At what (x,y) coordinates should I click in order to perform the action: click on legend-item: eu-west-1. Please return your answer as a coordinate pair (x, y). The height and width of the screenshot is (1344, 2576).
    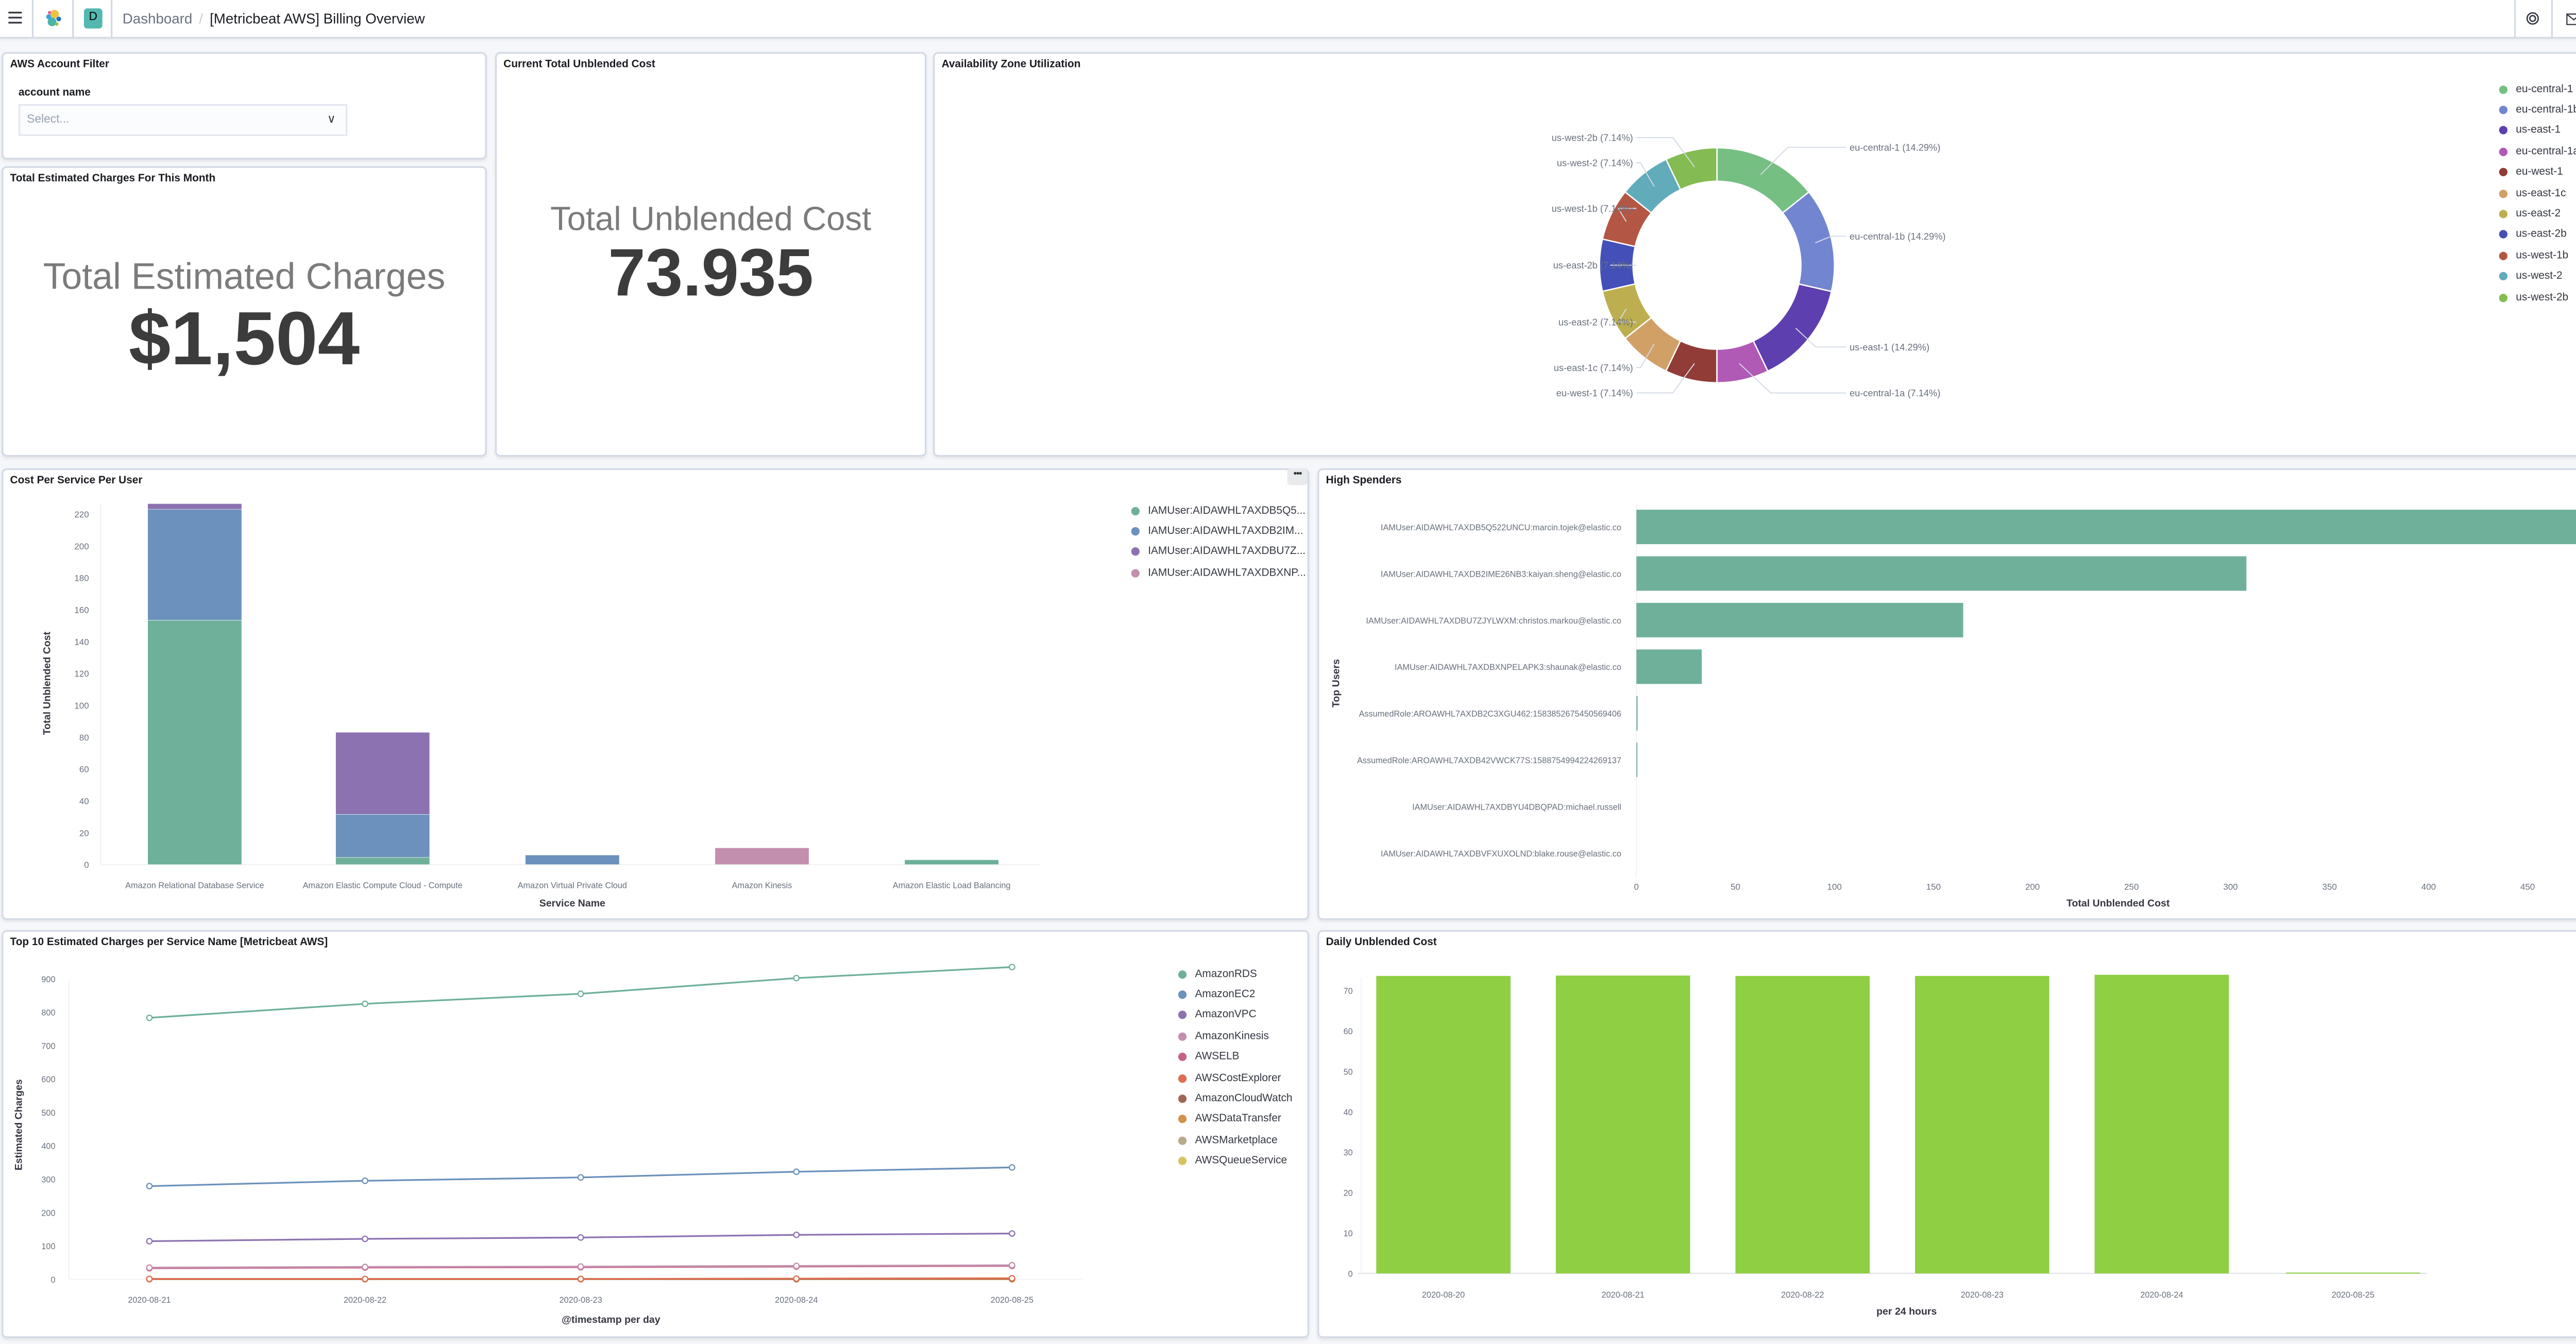
    Looking at the image, I should click on (2537, 172).